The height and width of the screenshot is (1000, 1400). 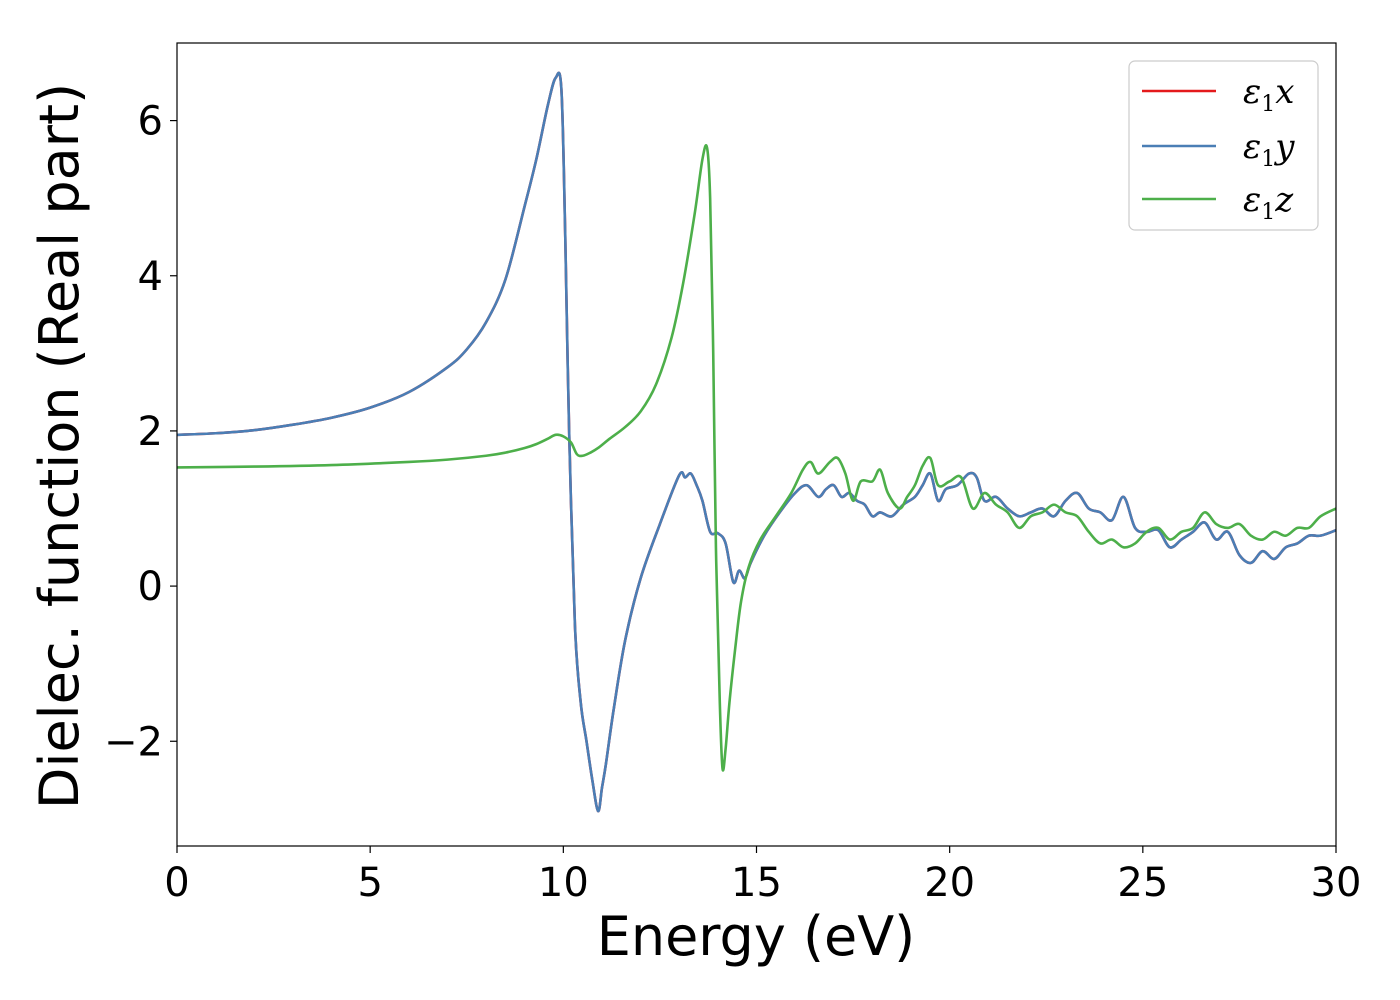 What do you see at coordinates (369, 883) in the screenshot?
I see `x-tick-label: 5` at bounding box center [369, 883].